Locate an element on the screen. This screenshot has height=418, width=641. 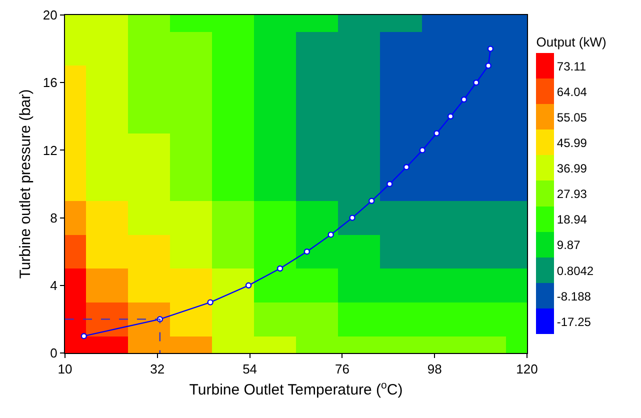
color-bar-label: -8.188 is located at coordinates (574, 296).